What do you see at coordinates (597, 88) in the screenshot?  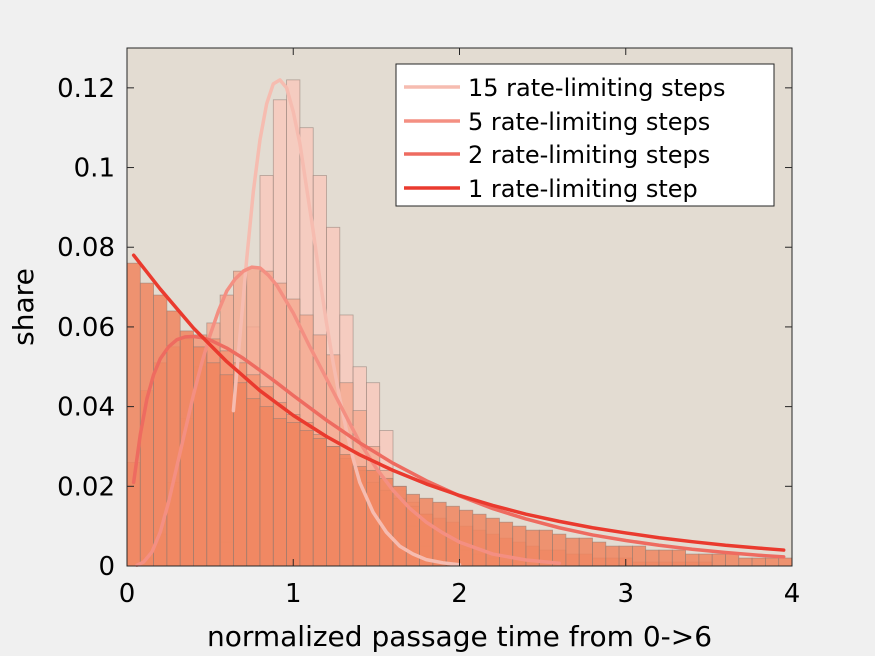 I see `legend-label-15-steps: 15 rate-limiting steps` at bounding box center [597, 88].